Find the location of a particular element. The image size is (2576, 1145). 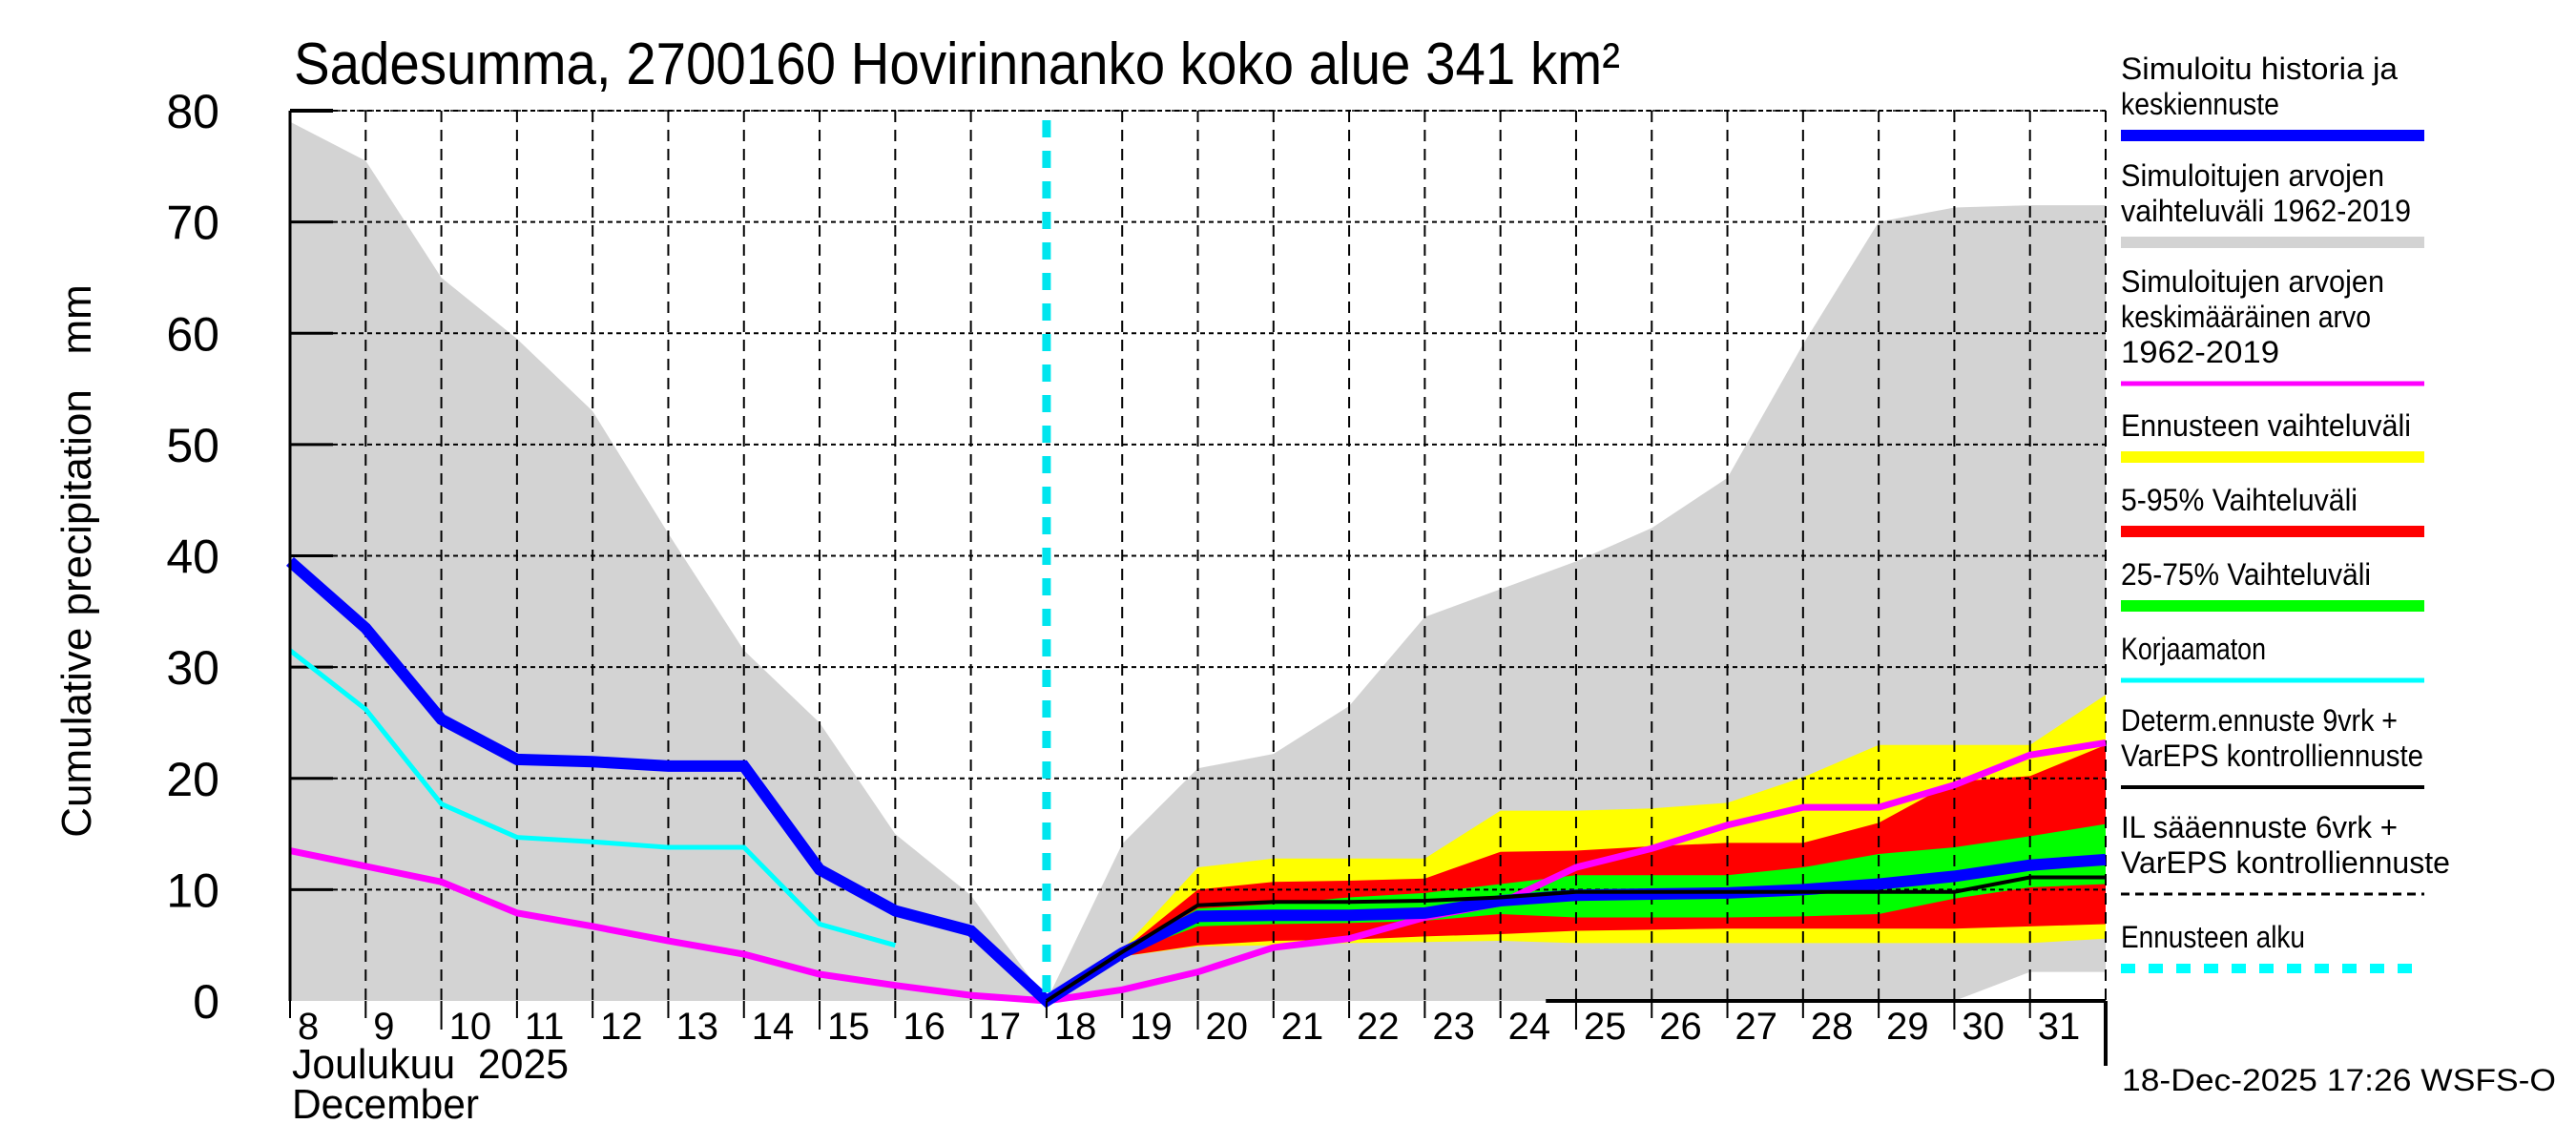

xtick-label-30: 30 is located at coordinates (1983, 1027).